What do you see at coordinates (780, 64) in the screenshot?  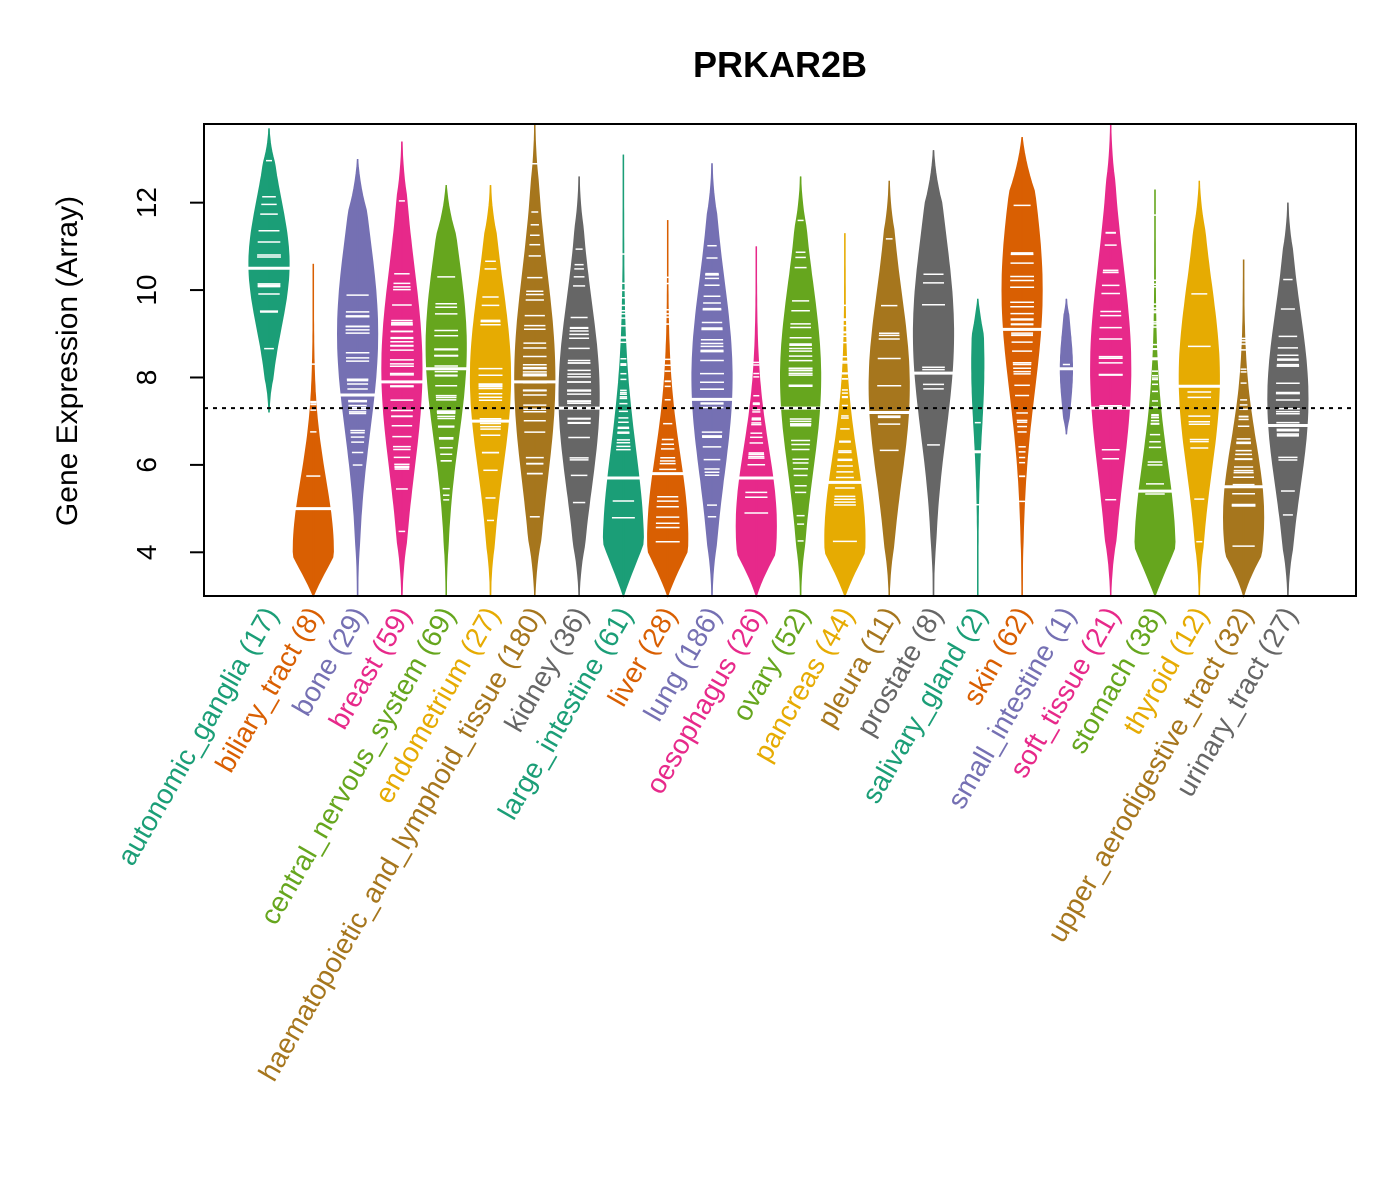 I see `chart-title: PRKAR2B` at bounding box center [780, 64].